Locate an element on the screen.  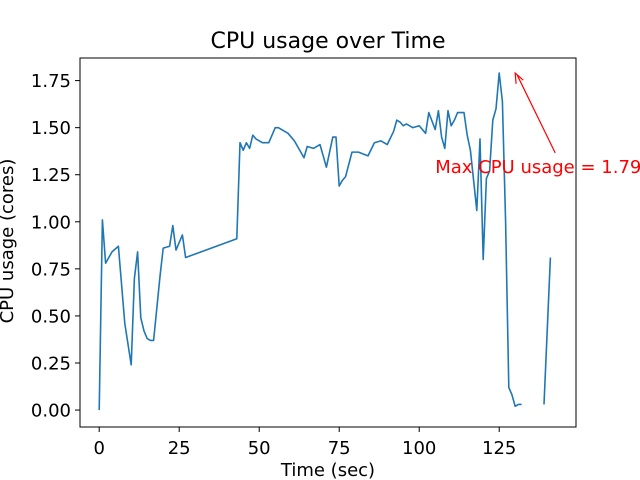
y-tick-label: 1.25 is located at coordinates (51, 175).